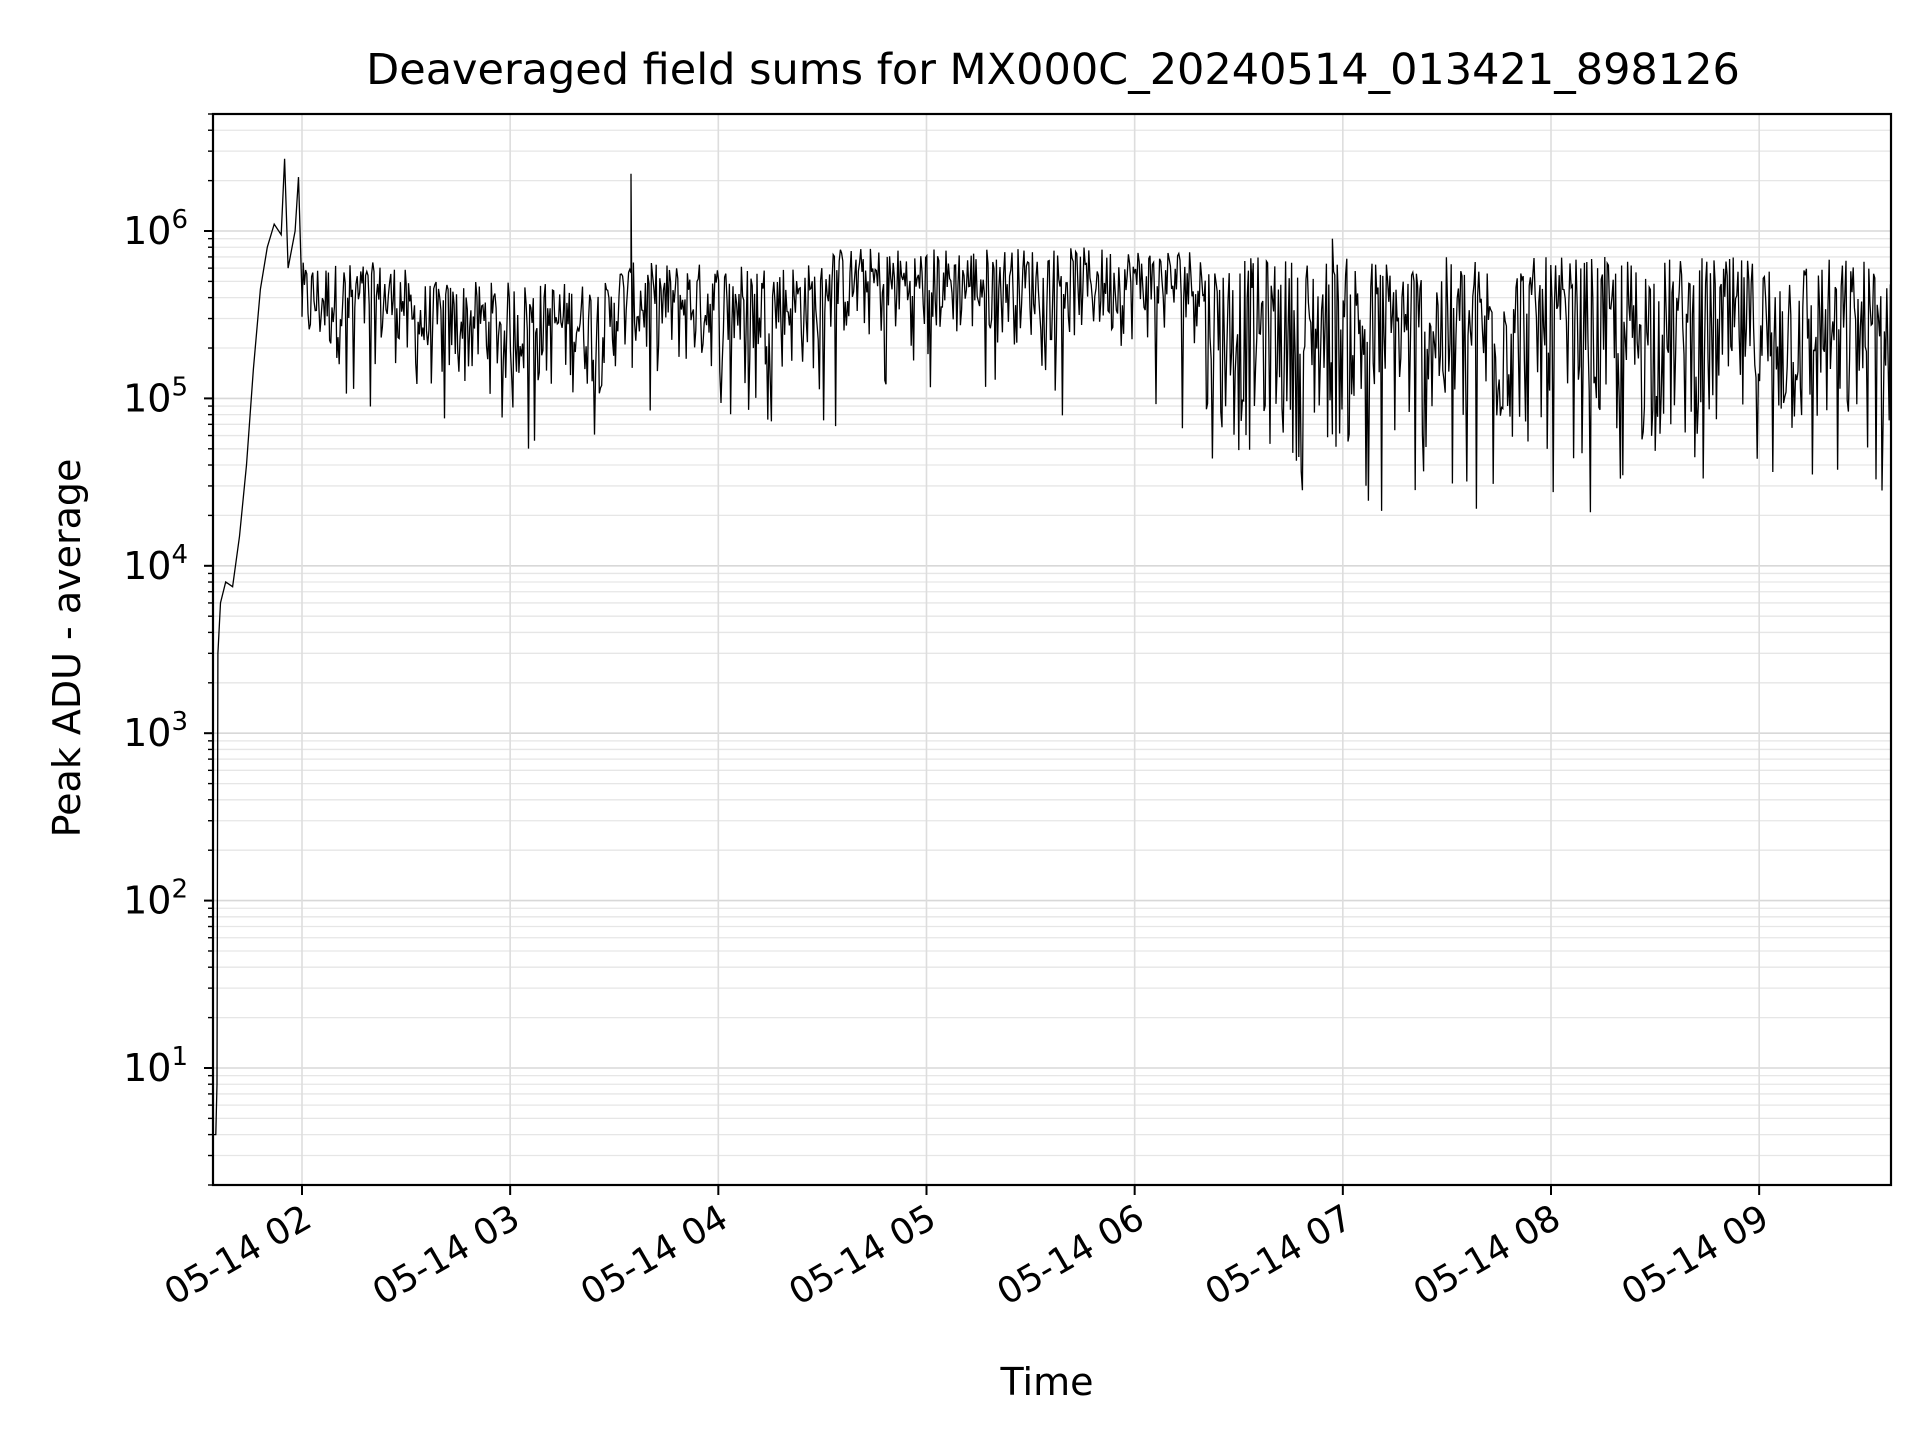 The height and width of the screenshot is (1440, 1920). Describe the element at coordinates (654, 1255) in the screenshot. I see `x-tick-label: 05-14 04` at that location.